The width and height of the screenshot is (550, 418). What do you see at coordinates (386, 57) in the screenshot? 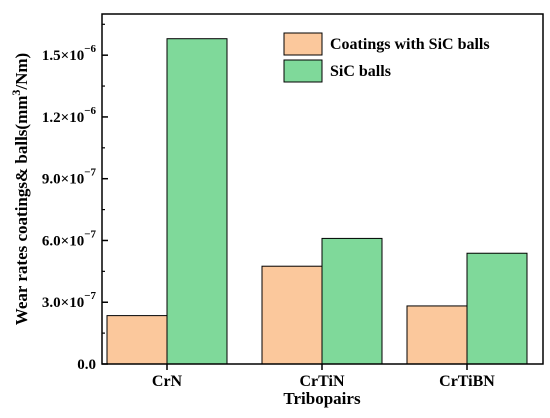
I see `legend: Coatings with SiC balls SiC balls` at bounding box center [386, 57].